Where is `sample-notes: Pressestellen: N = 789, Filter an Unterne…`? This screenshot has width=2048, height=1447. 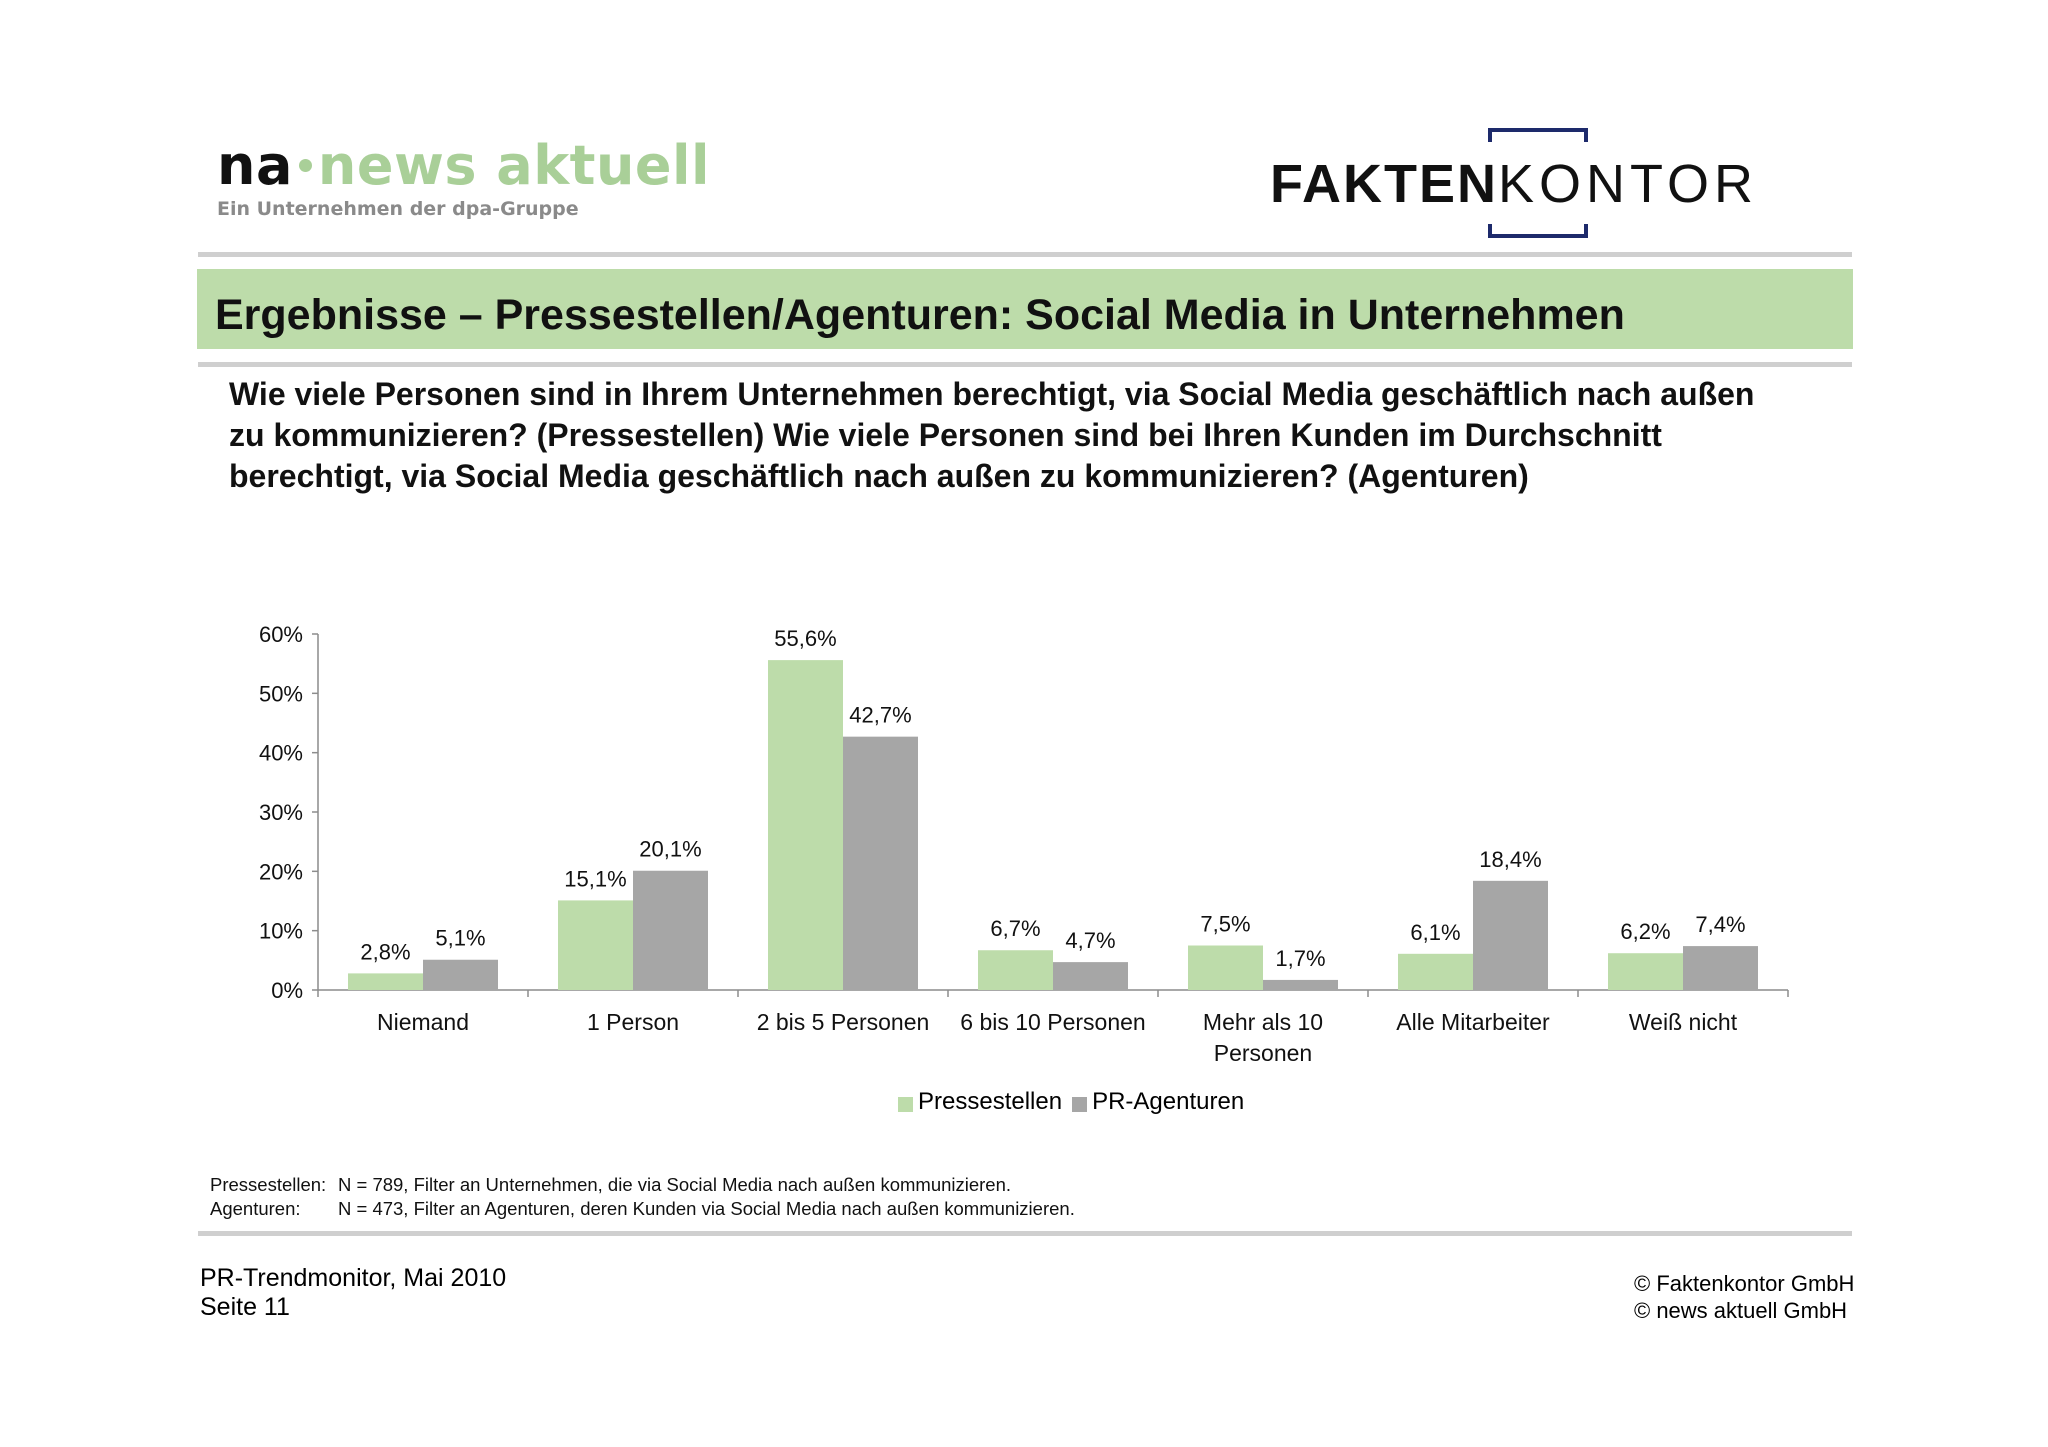
sample-notes: Pressestellen: N = 789, Filter an Unterne… is located at coordinates (642, 1197).